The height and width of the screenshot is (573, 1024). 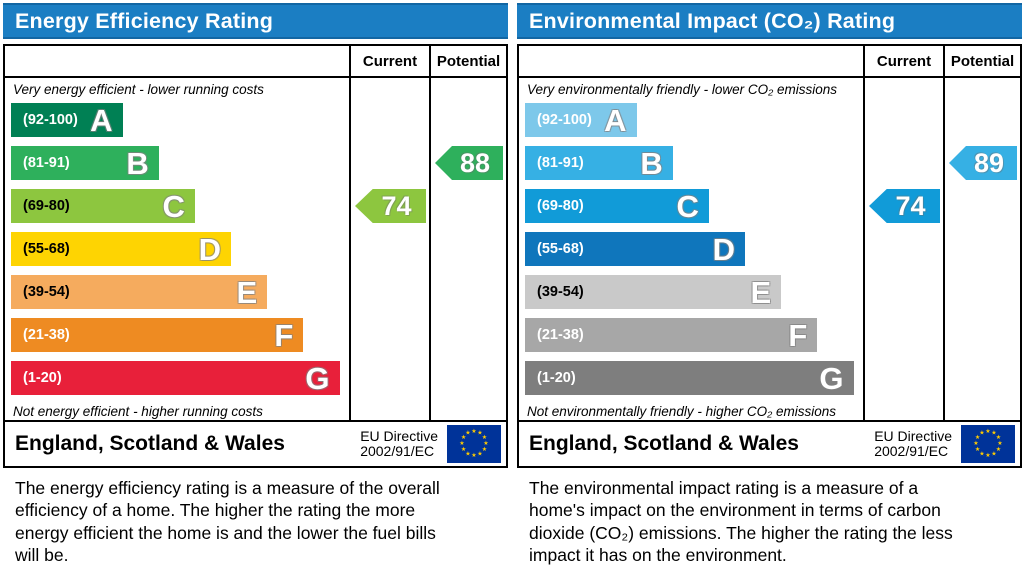 I want to click on chart-title: Environmental Impact (CO₂) Rating, so click(x=712, y=20).